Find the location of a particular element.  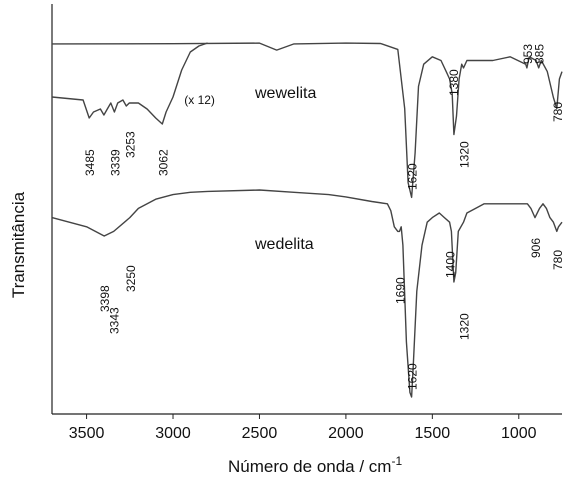

peak-label-wewelita: 1320 is located at coordinates (465, 154).